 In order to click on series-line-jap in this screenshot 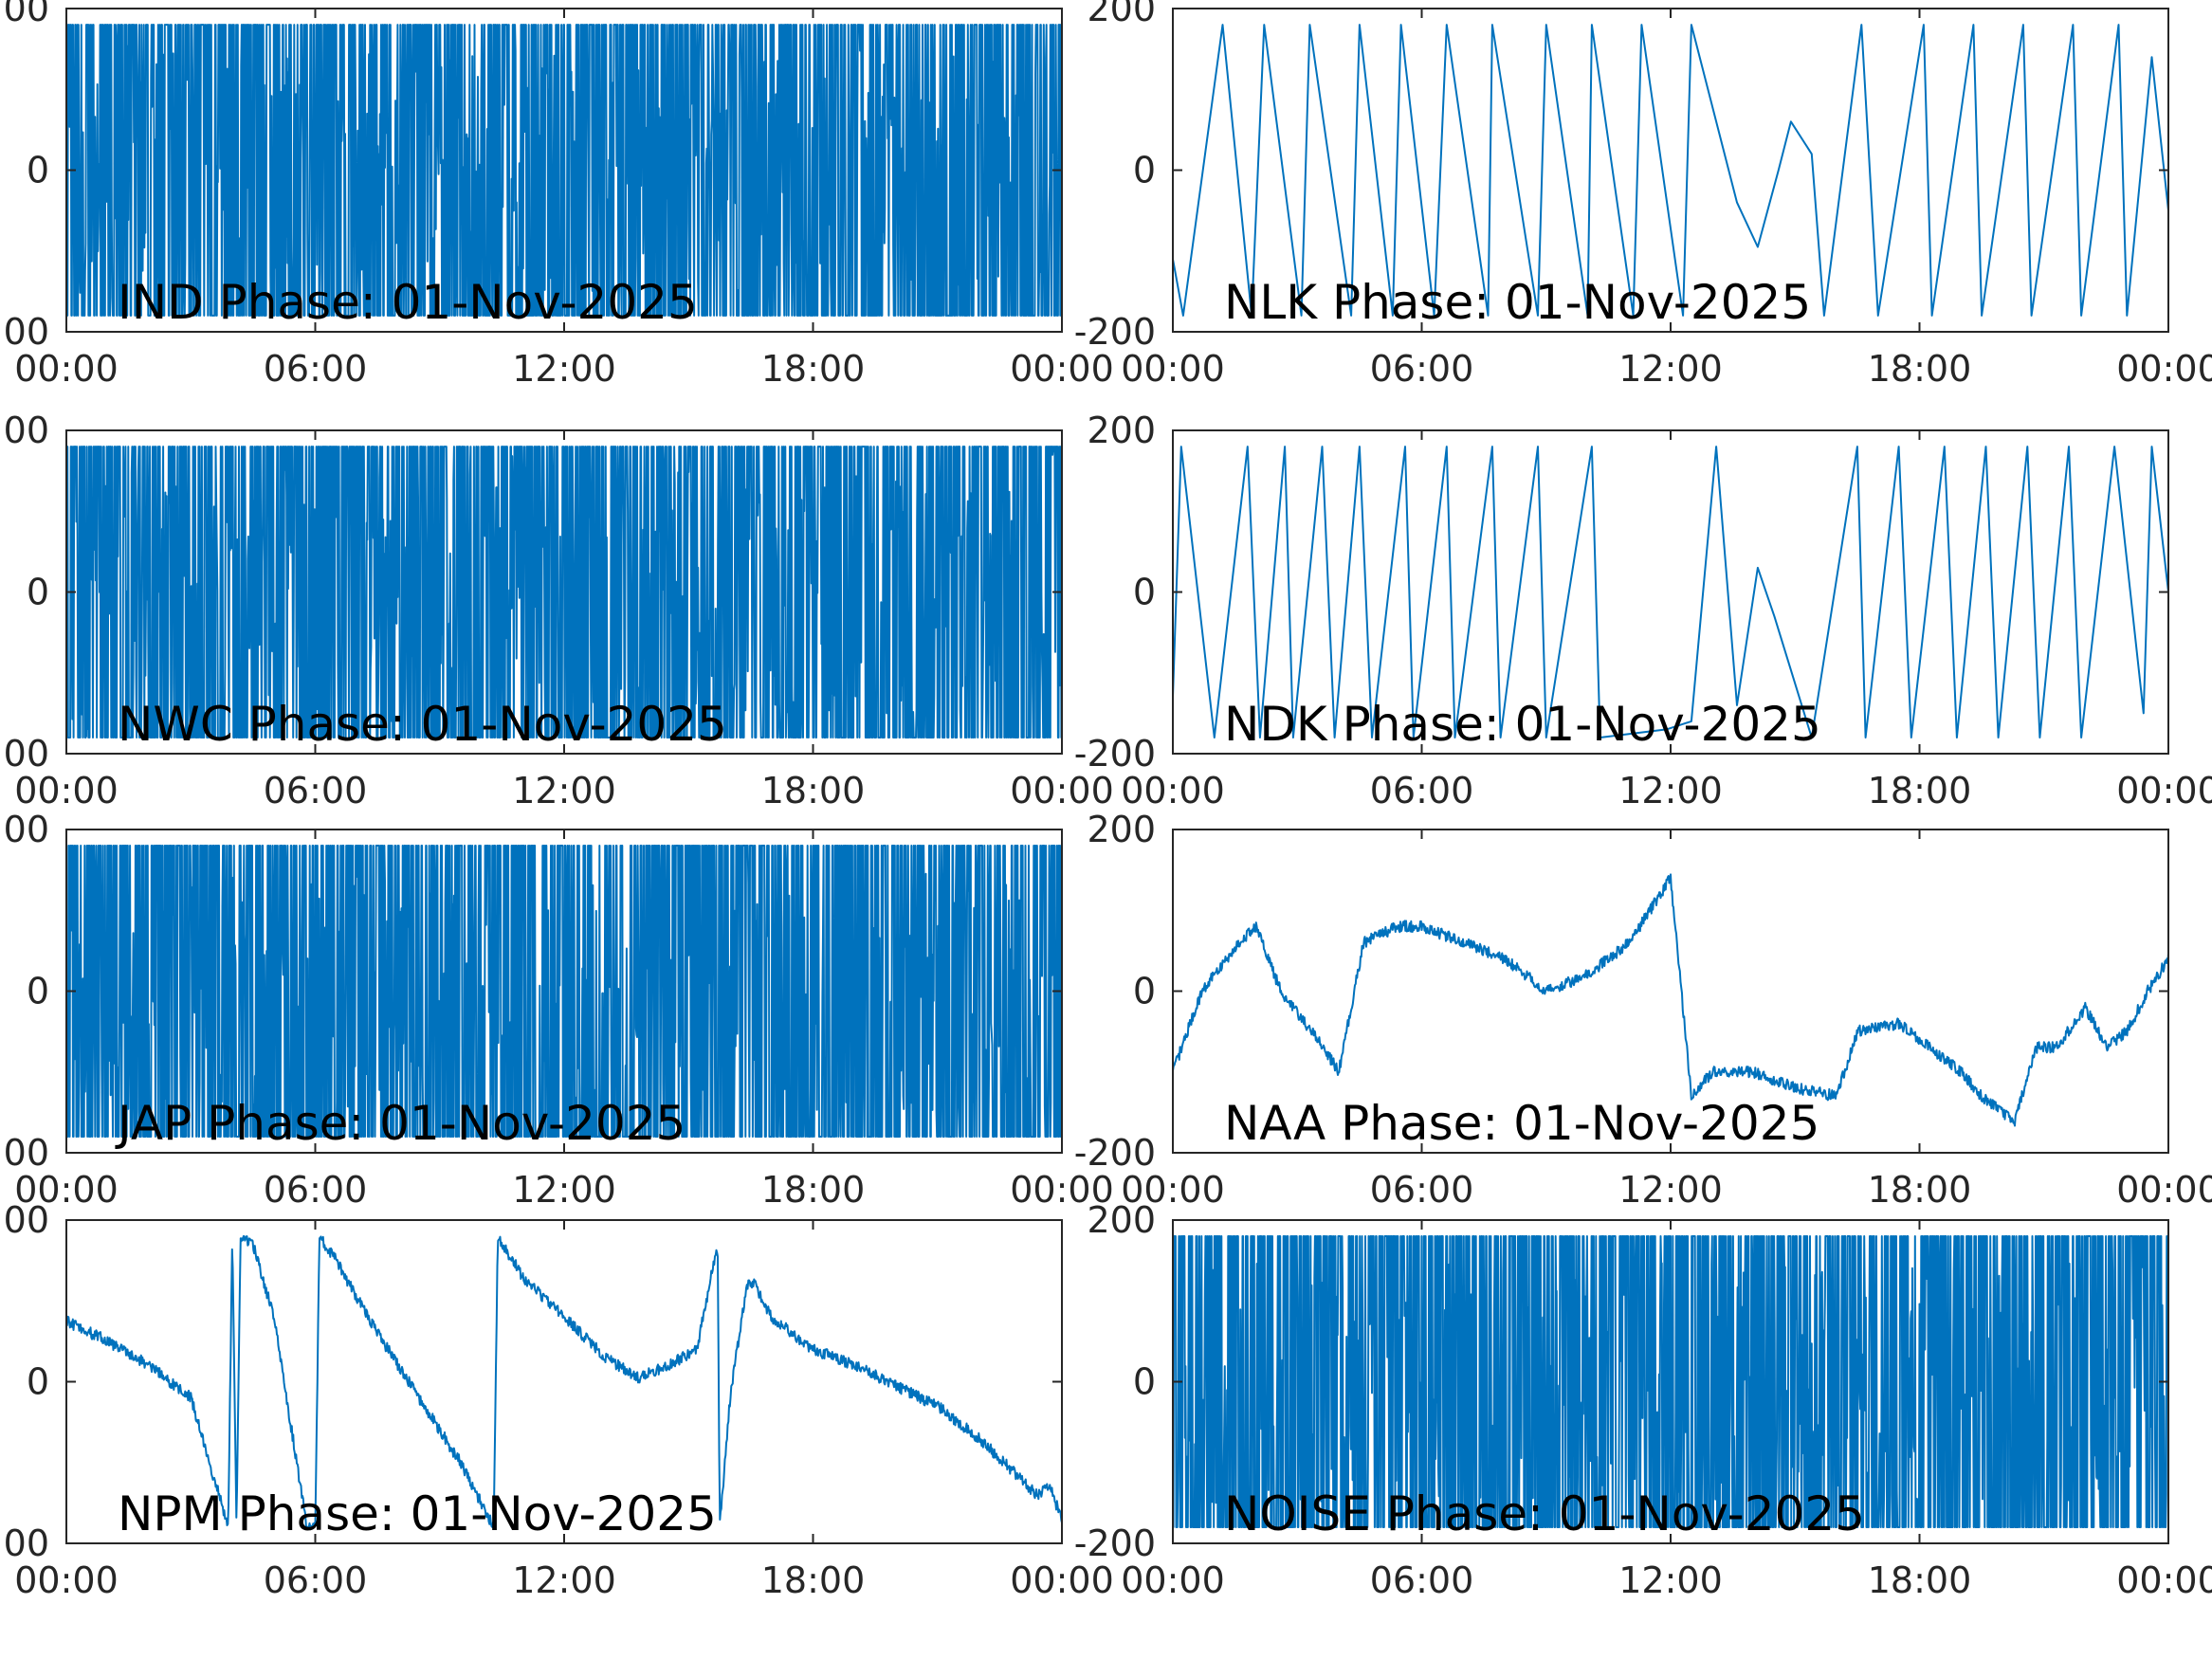, I will do `click(564, 991)`.